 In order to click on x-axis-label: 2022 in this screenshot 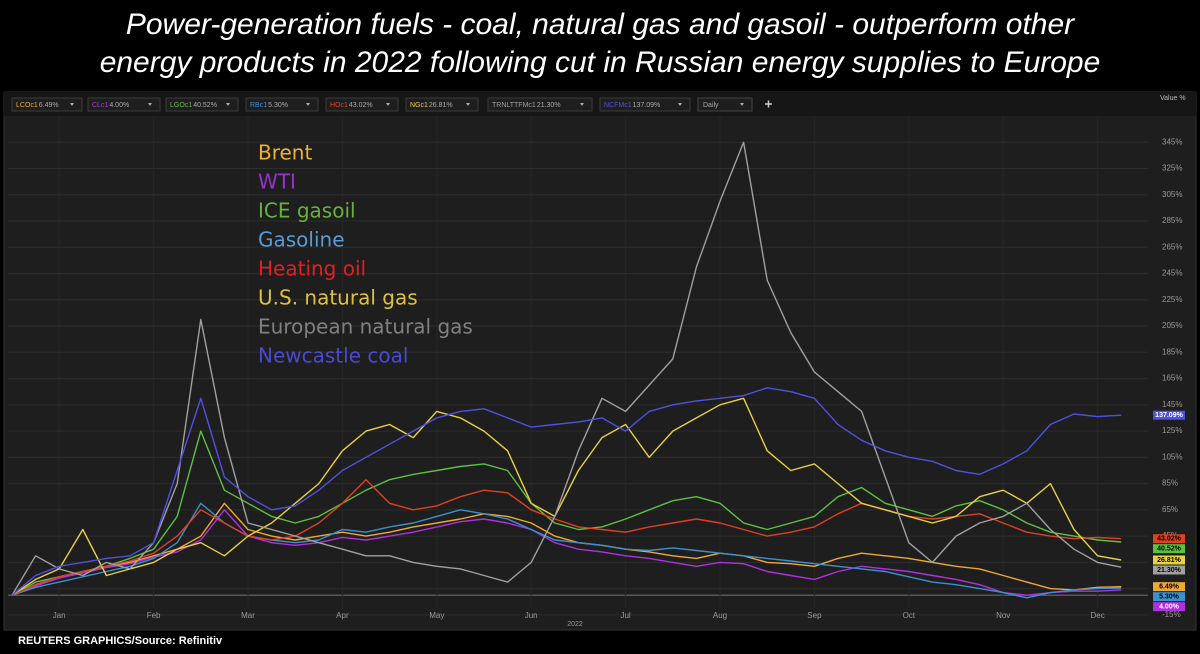, I will do `click(575, 624)`.